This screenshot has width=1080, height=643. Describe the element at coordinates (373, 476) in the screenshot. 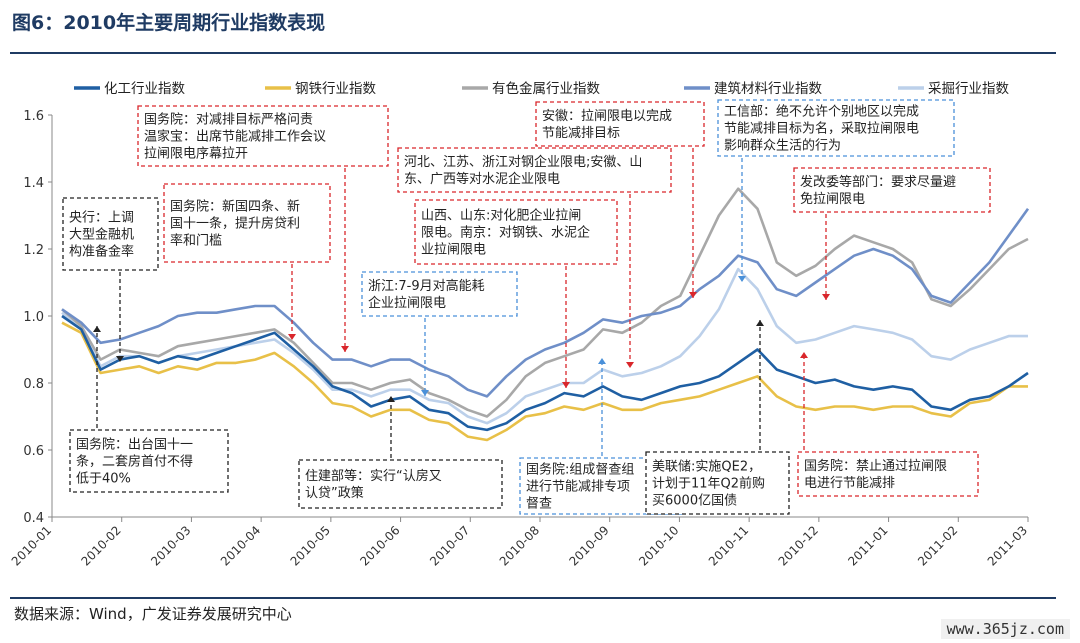

I see `annotation-text: 住建部等：实行“认房又` at that location.